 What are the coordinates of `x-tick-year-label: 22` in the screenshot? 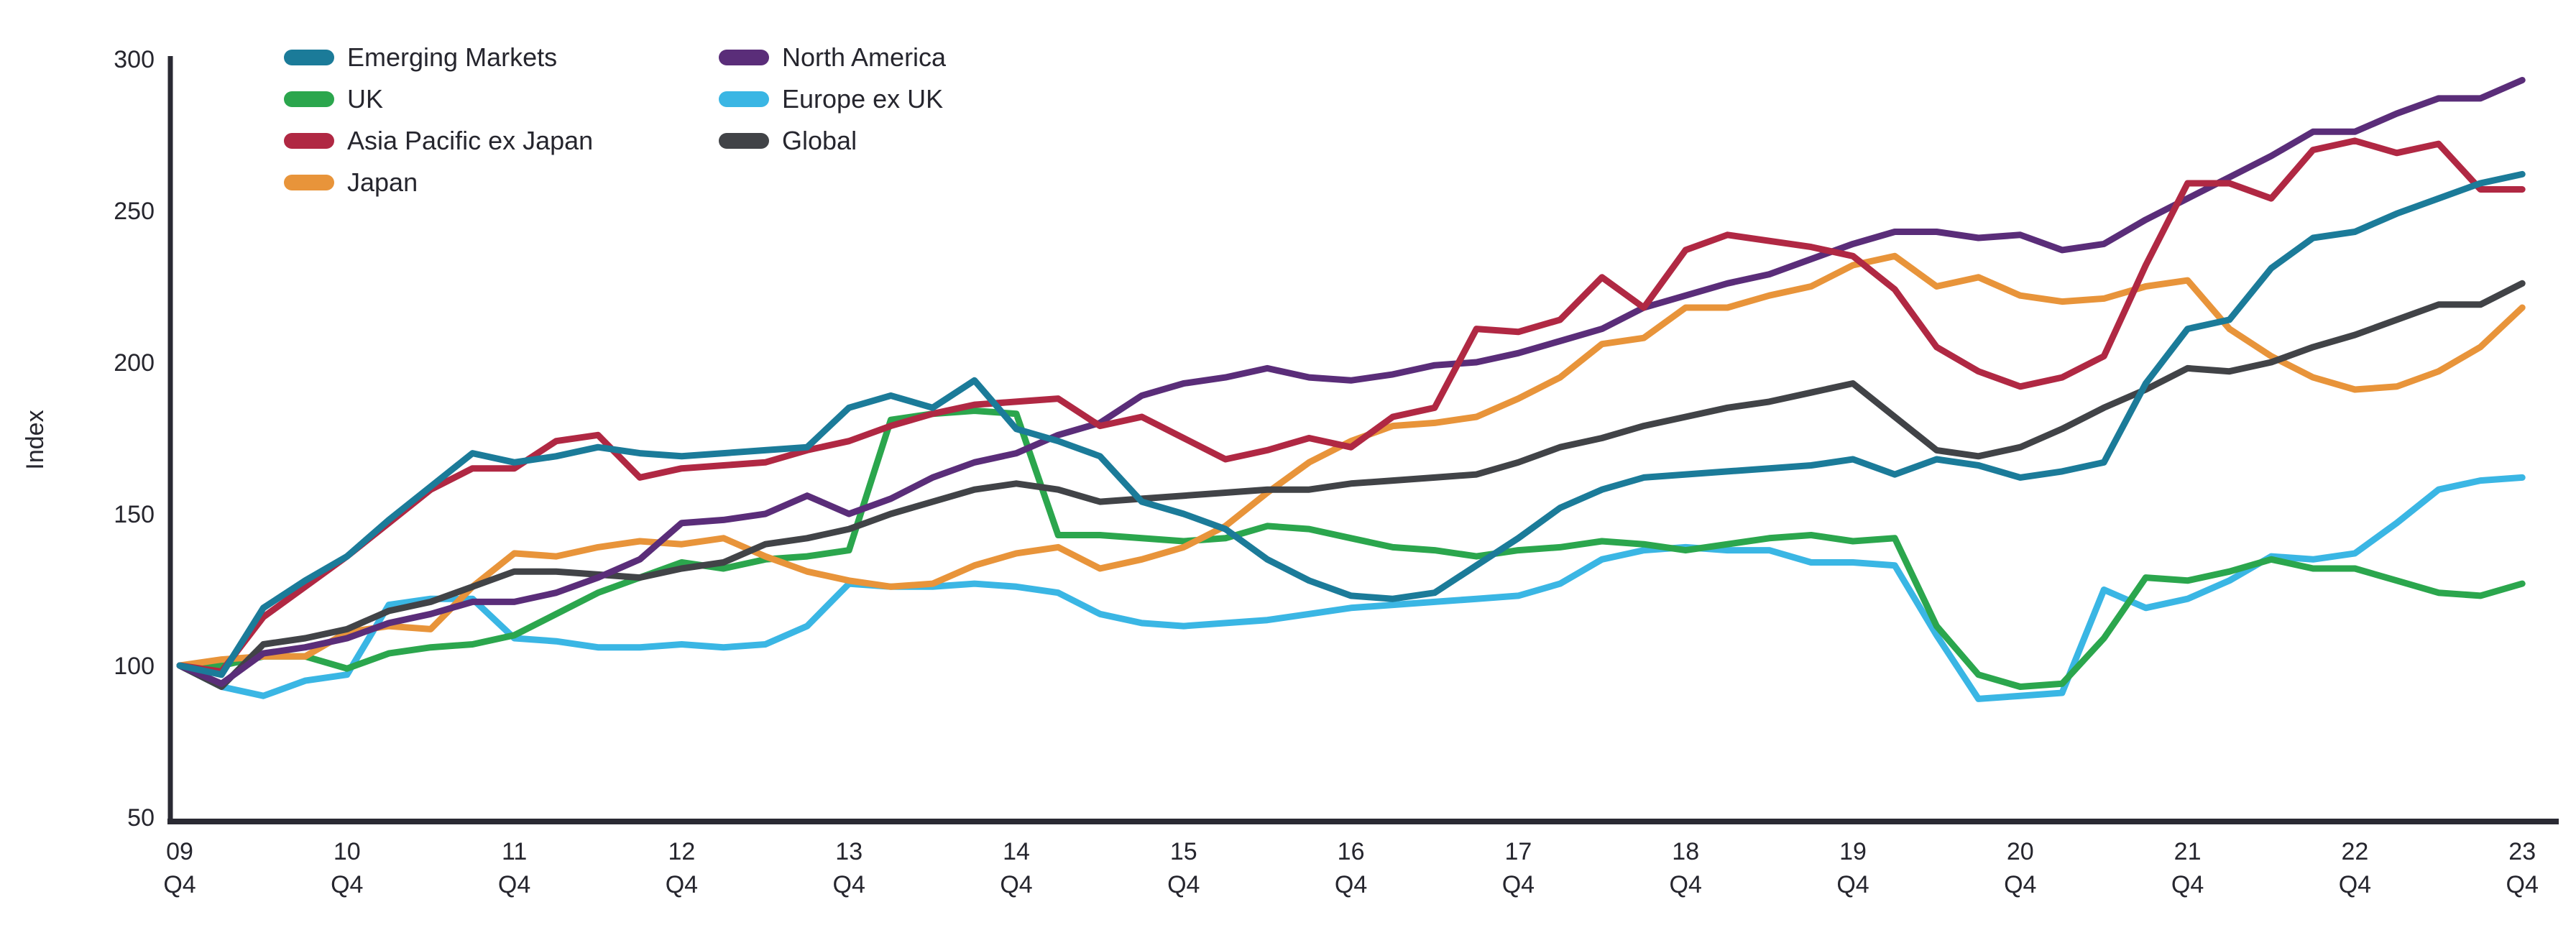 It's located at (2354, 851).